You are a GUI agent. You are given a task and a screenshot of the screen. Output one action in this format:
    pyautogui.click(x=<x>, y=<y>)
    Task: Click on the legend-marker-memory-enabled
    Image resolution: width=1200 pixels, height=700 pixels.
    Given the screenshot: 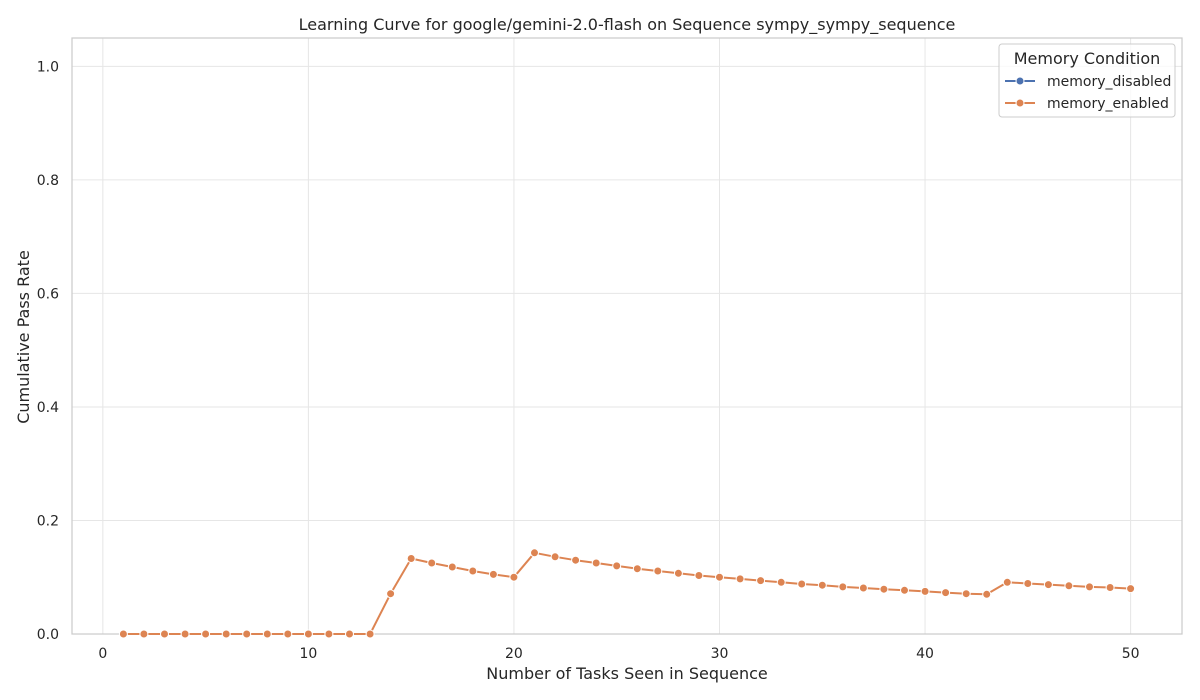 What is the action you would take?
    pyautogui.click(x=1020, y=103)
    